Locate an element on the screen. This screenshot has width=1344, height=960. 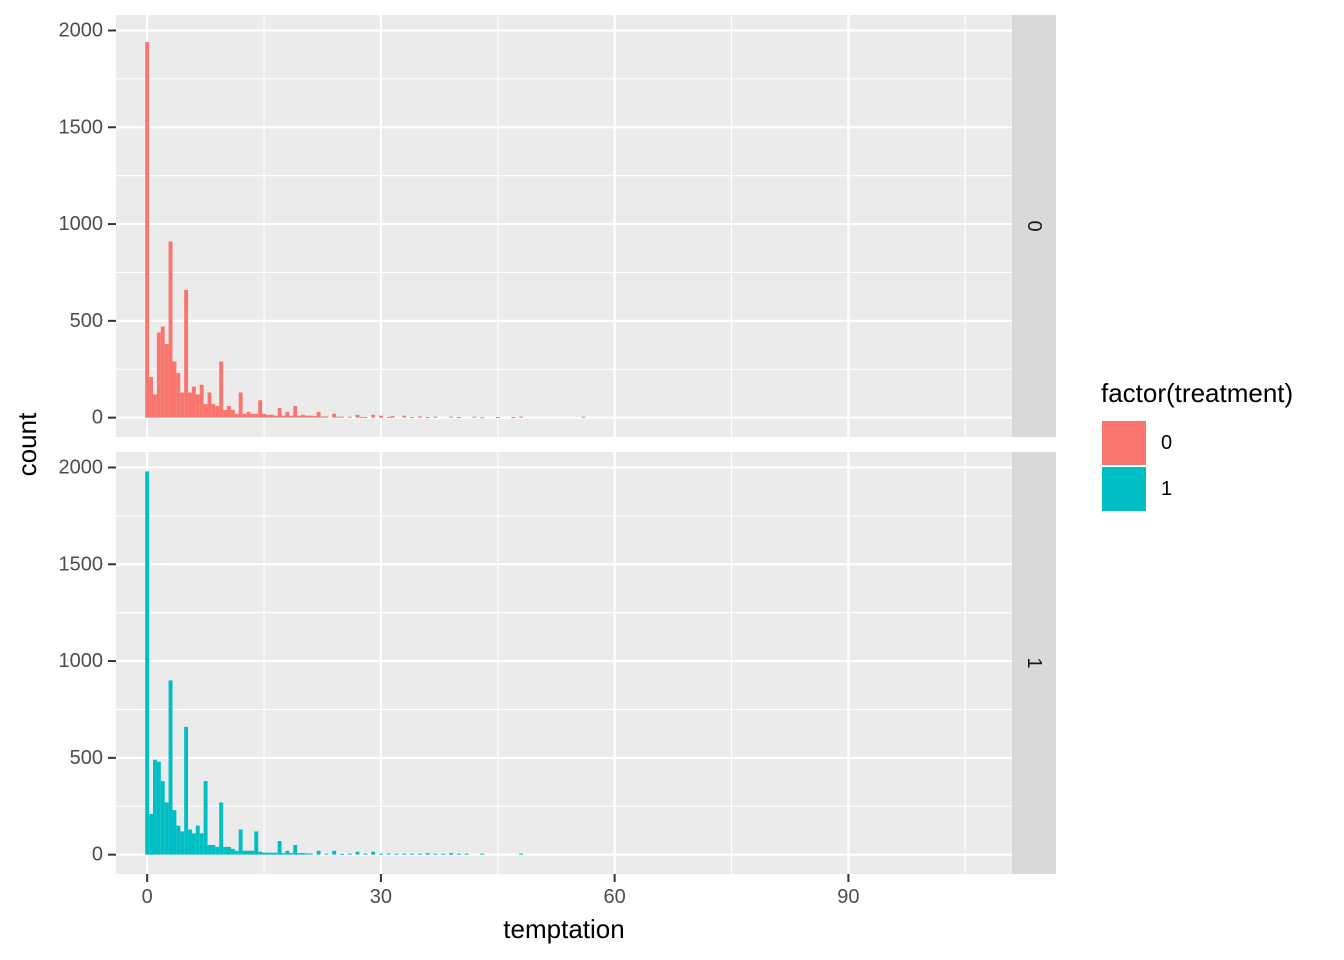
y-axis-panel-0: 0 500 1000 1500 2000 is located at coordinates (87, 224).